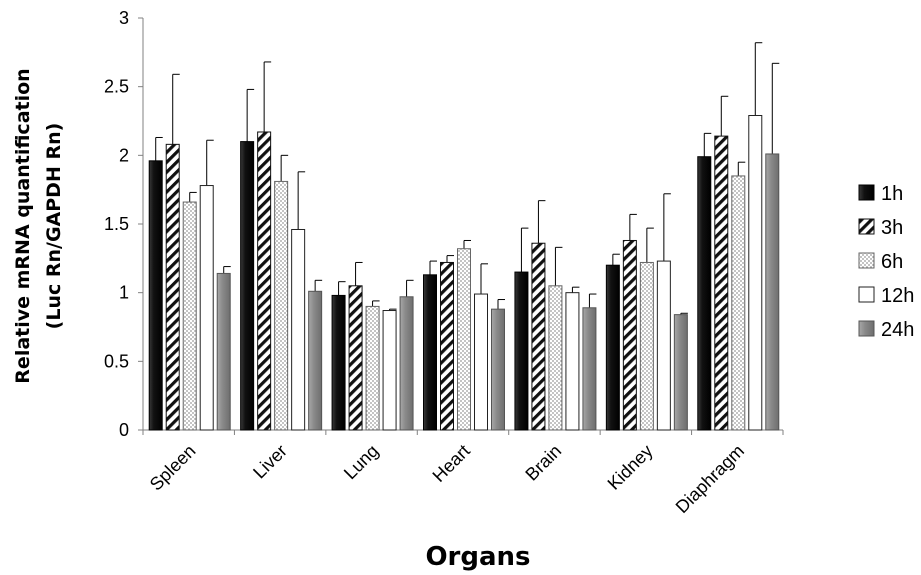 The width and height of the screenshot is (921, 575). What do you see at coordinates (451, 463) in the screenshot?
I see `x-tick-label: Heart` at bounding box center [451, 463].